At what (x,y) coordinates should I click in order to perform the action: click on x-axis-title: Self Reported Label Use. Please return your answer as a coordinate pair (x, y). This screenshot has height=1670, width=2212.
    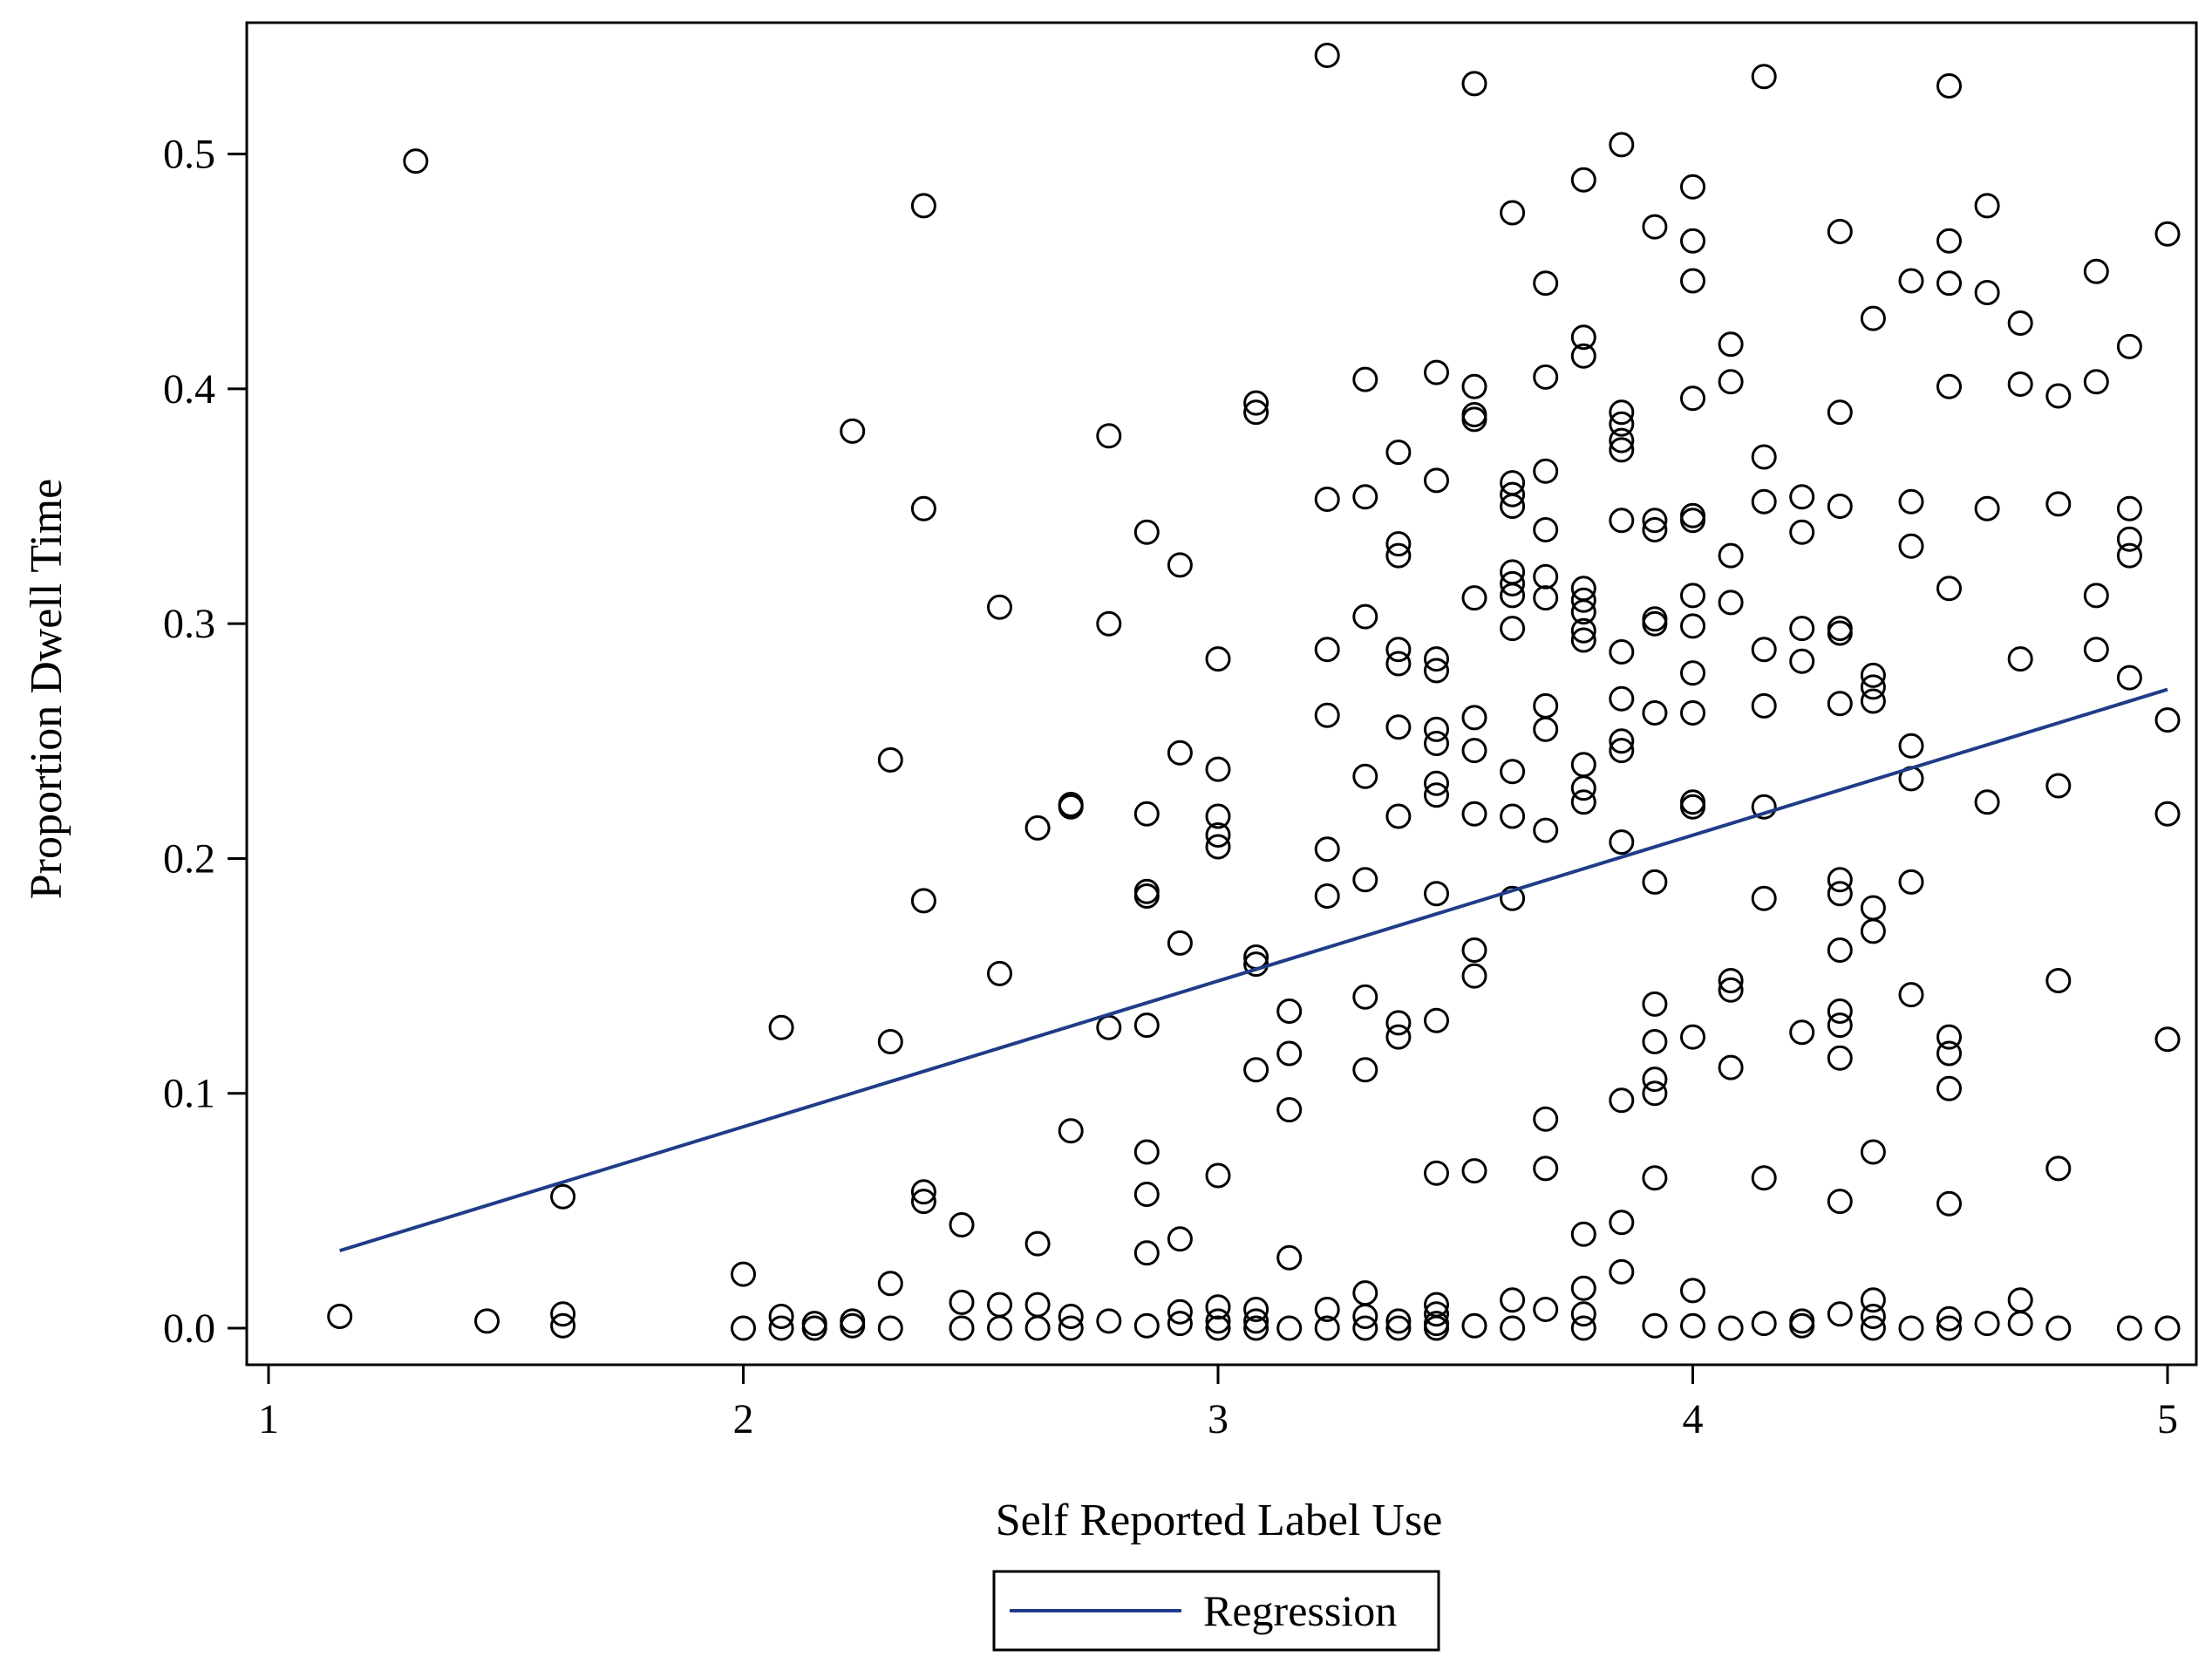
    Looking at the image, I should click on (1219, 1520).